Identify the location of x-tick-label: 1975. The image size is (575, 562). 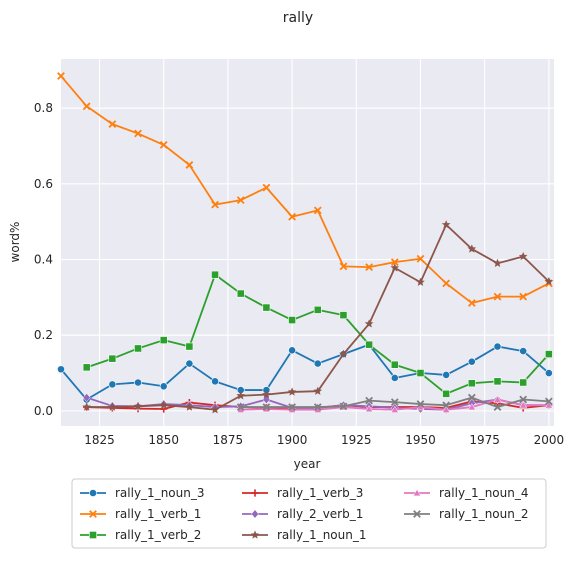
(484, 440).